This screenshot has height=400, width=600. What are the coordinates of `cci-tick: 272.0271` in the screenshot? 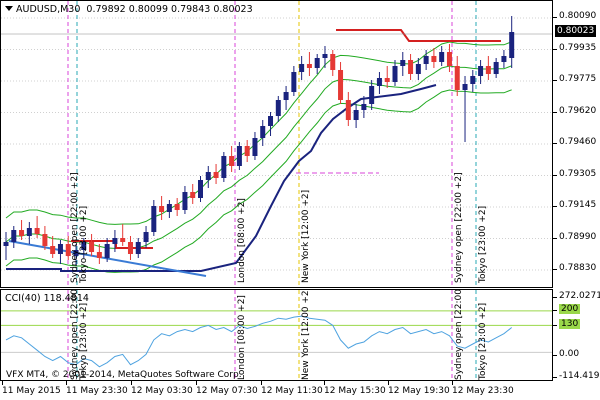 It's located at (576, 296).